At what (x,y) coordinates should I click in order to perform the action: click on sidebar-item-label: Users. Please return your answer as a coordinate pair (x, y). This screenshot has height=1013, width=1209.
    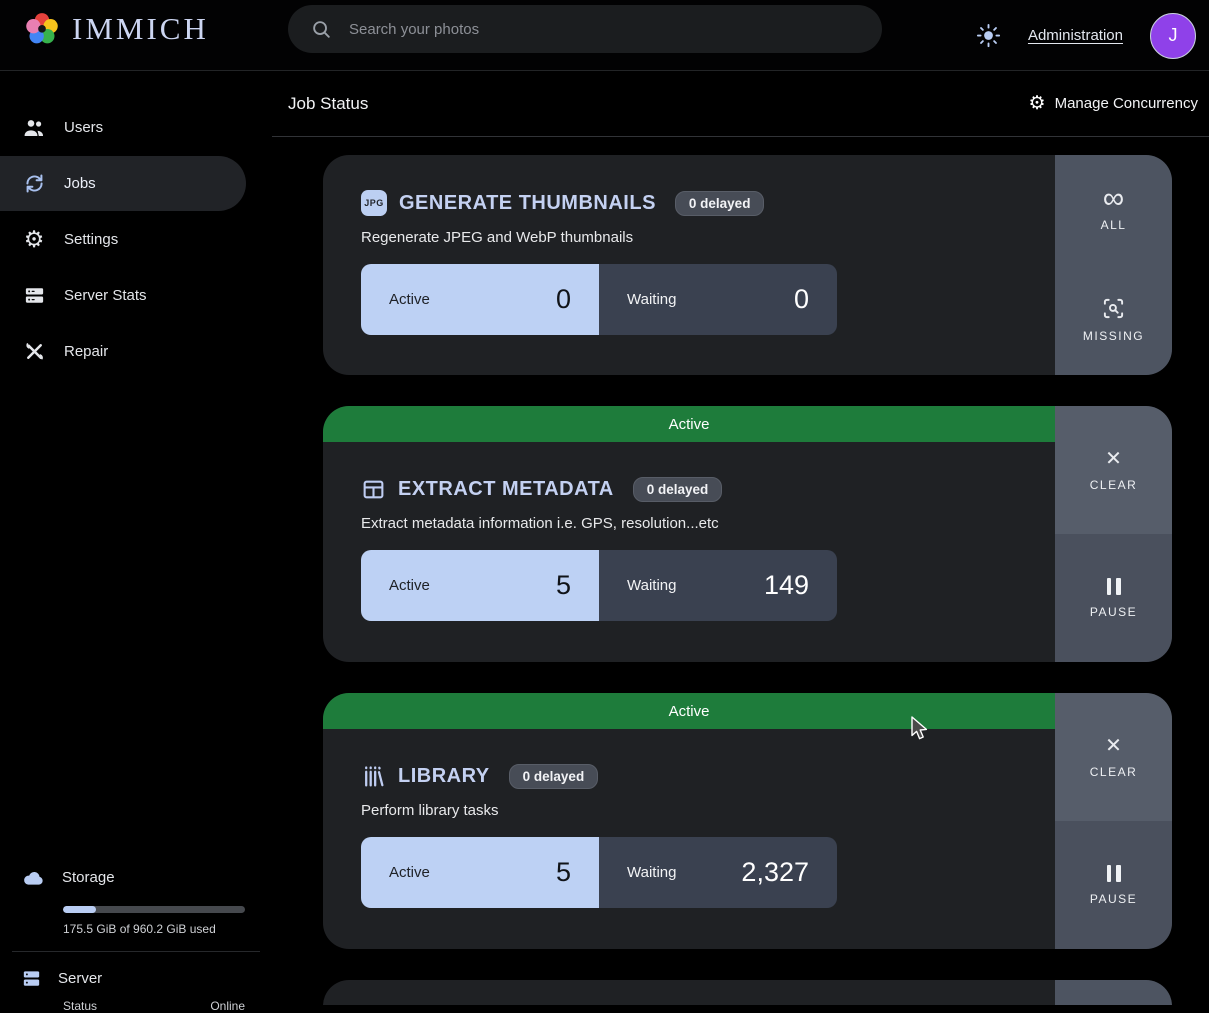
    Looking at the image, I should click on (84, 127).